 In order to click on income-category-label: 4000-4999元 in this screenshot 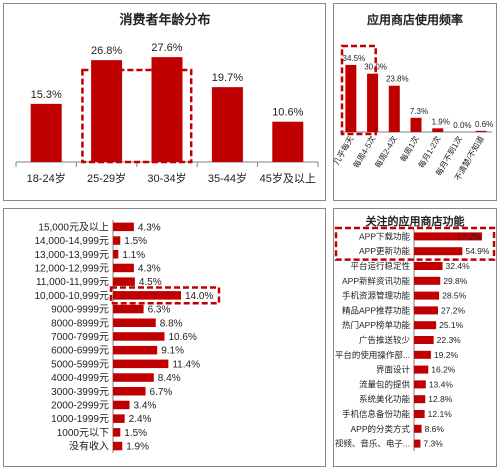, I will do `click(80, 378)`.